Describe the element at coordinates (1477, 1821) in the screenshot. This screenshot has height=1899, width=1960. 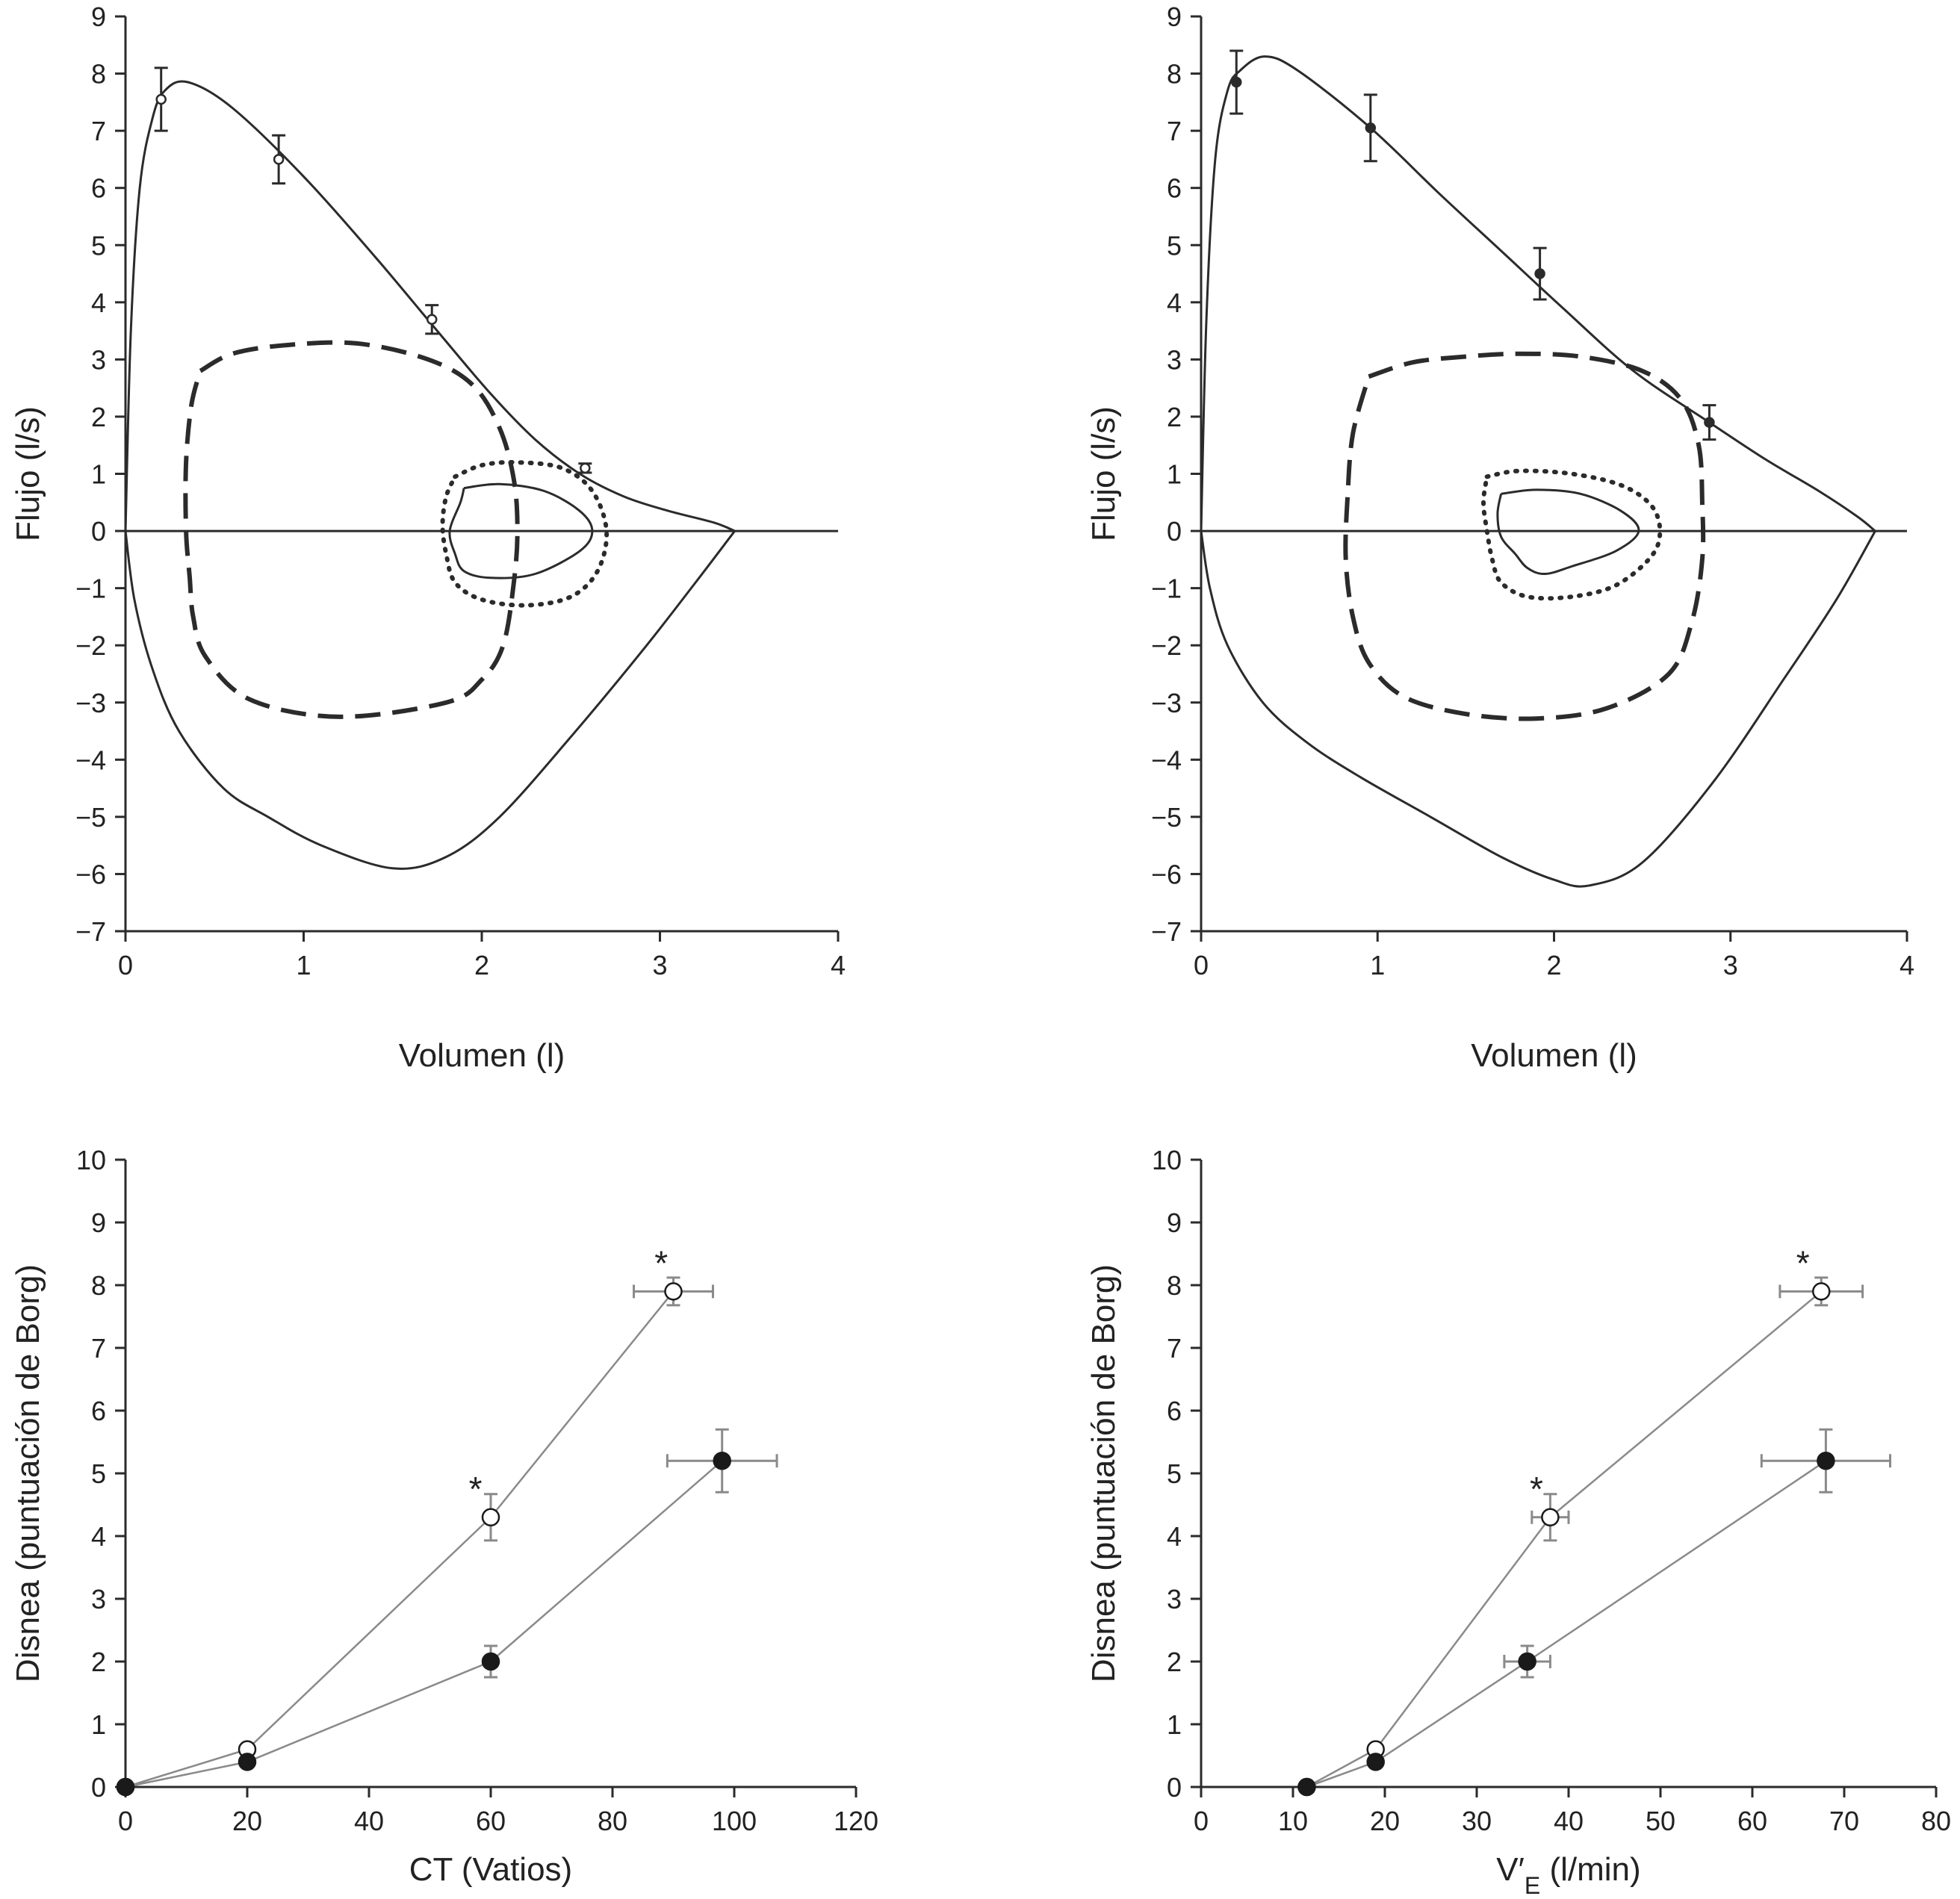
I see `x-tick-label: 30` at that location.